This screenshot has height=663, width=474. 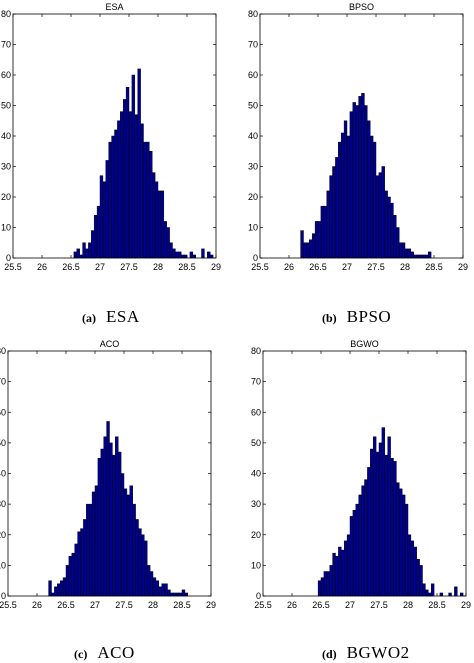 What do you see at coordinates (81, 654) in the screenshot?
I see `caption-c-tag: (c)` at bounding box center [81, 654].